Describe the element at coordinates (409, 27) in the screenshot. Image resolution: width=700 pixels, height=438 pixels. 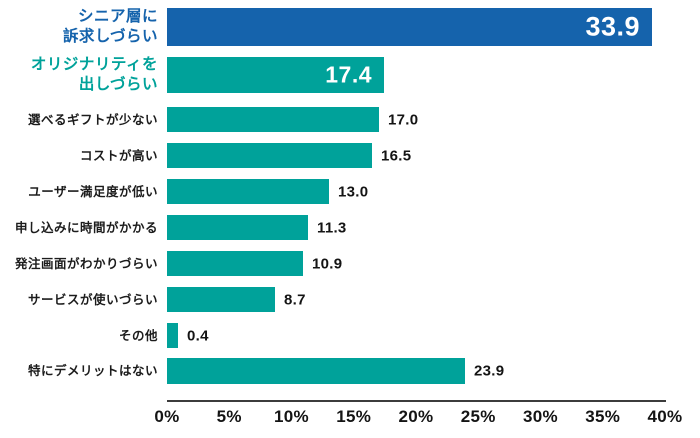
I see `bar: 33.9` at that location.